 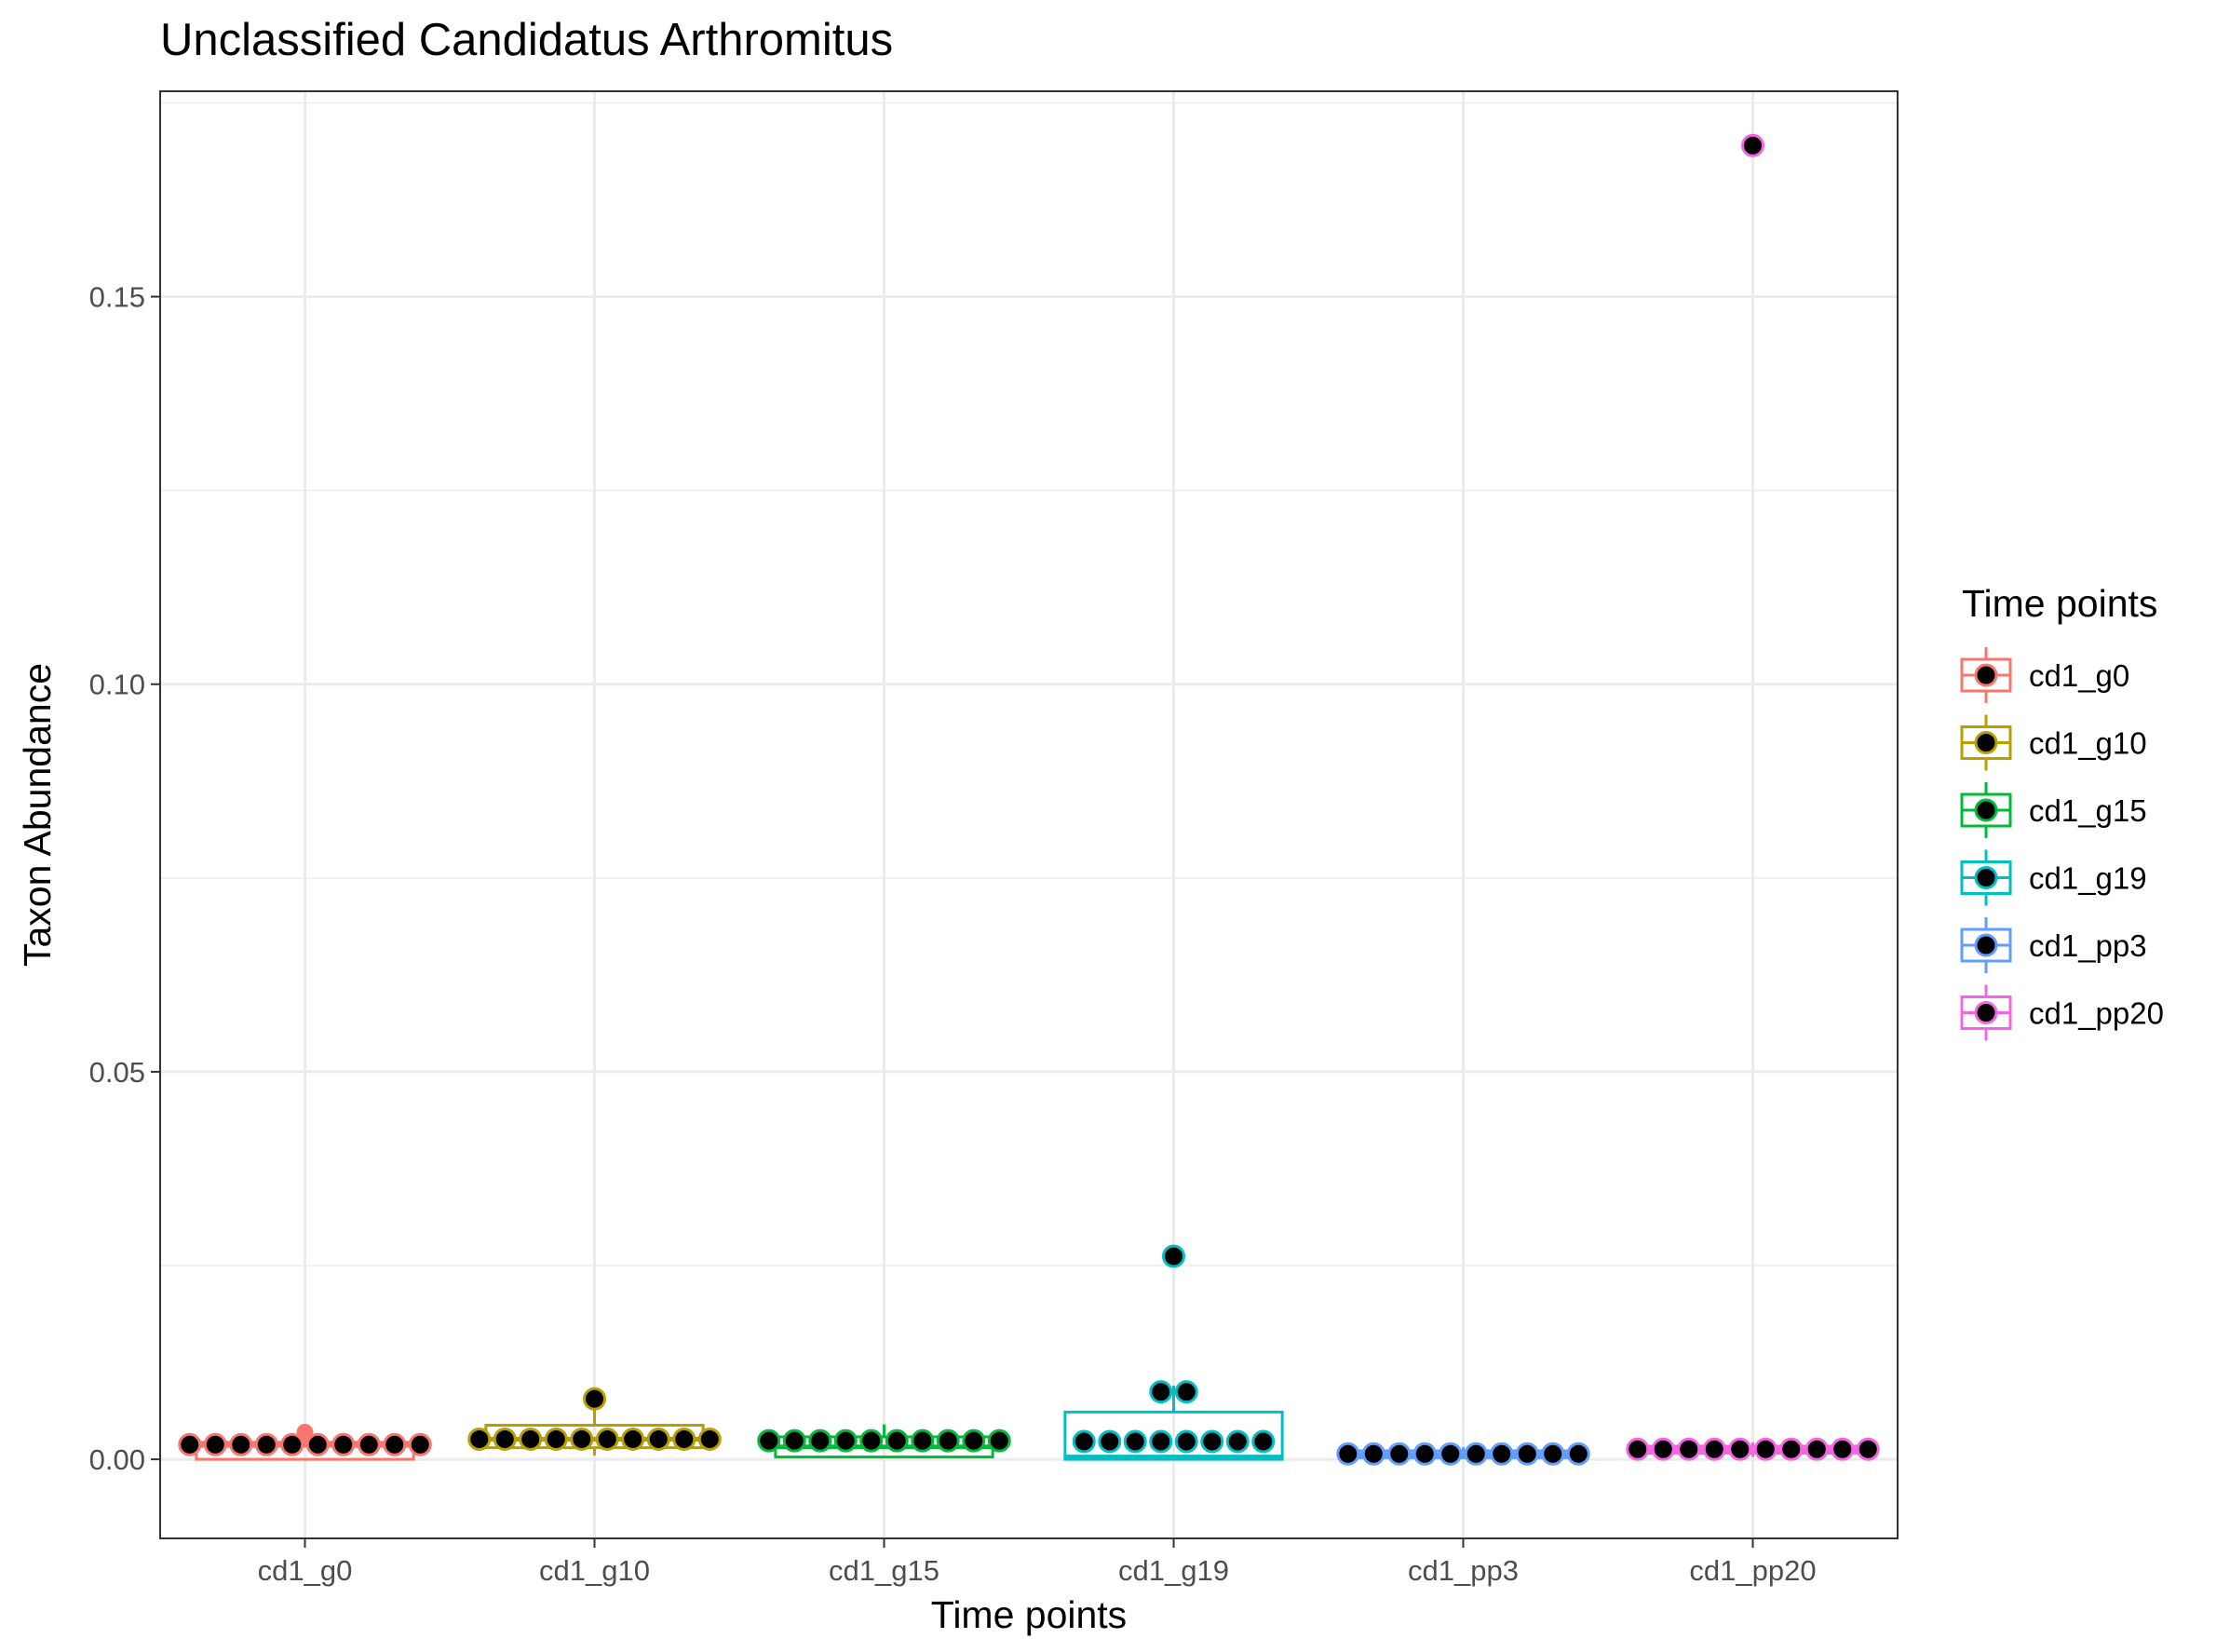 I want to click on legend-title: Time points, so click(x=2060, y=603).